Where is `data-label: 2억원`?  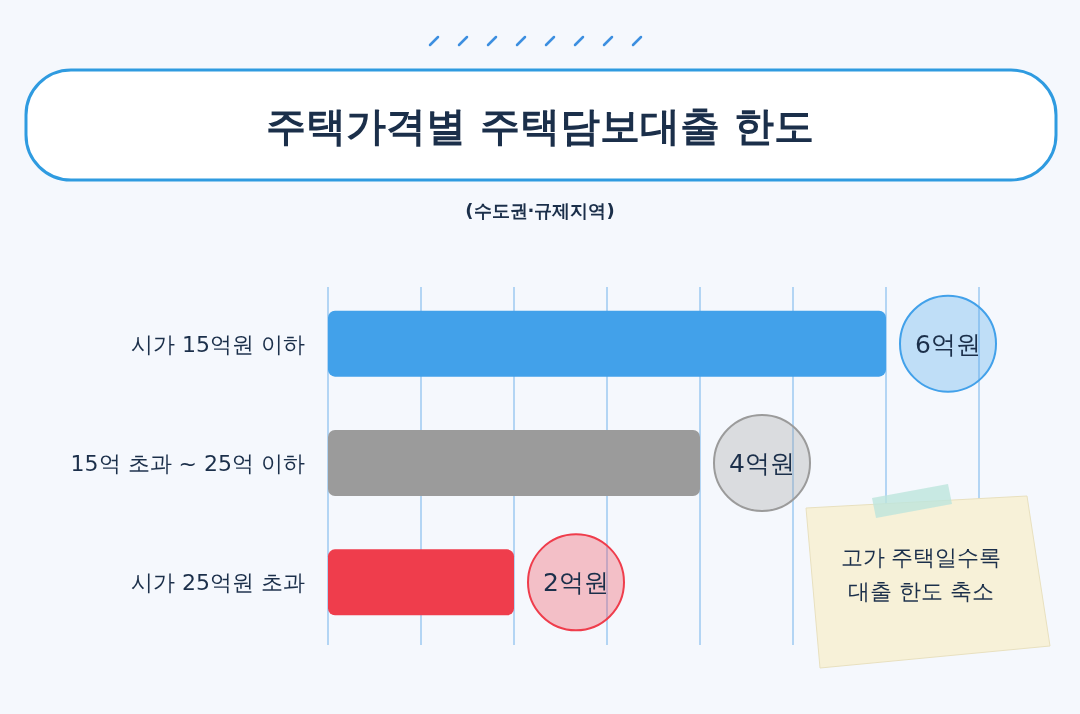 data-label: 2억원 is located at coordinates (576, 583).